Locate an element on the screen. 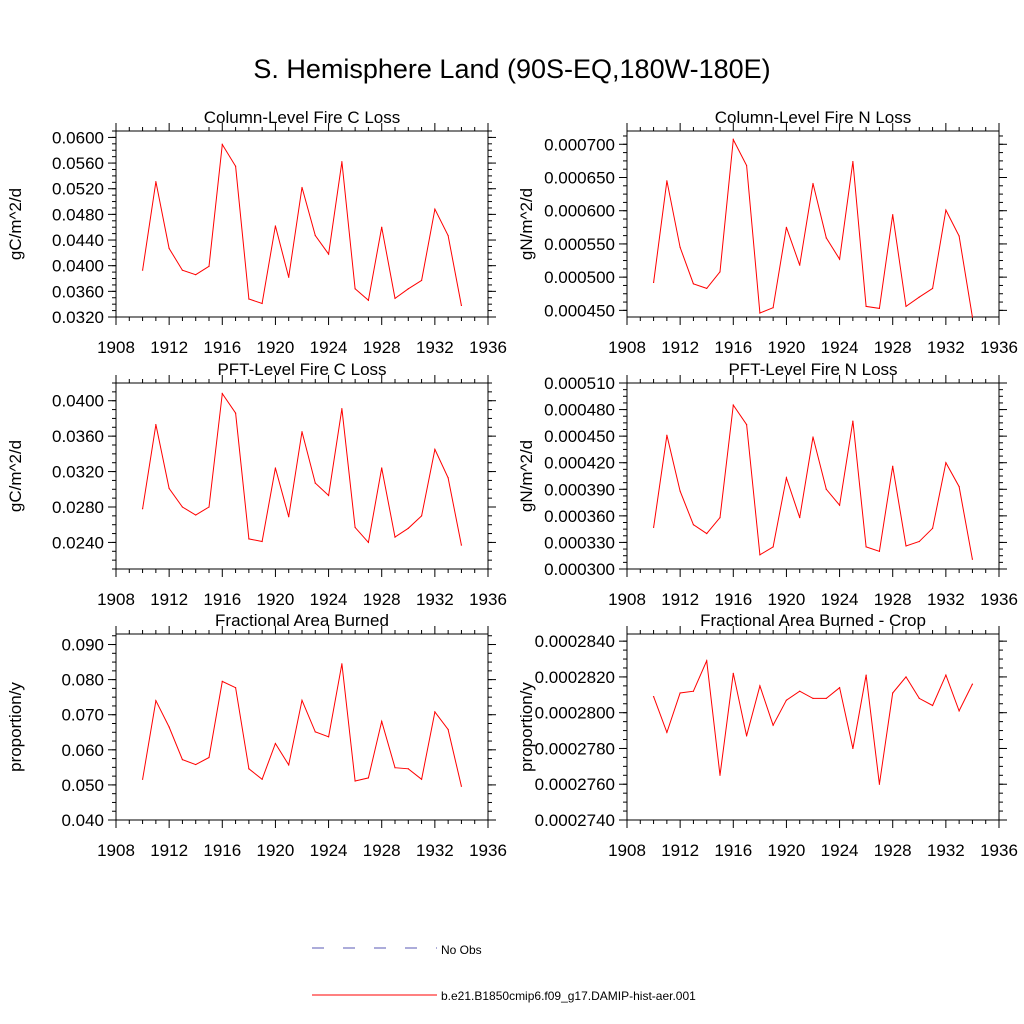 Image resolution: width=1024 pixels, height=1024 pixels. y-tick-label: 0.090 is located at coordinates (82, 645).